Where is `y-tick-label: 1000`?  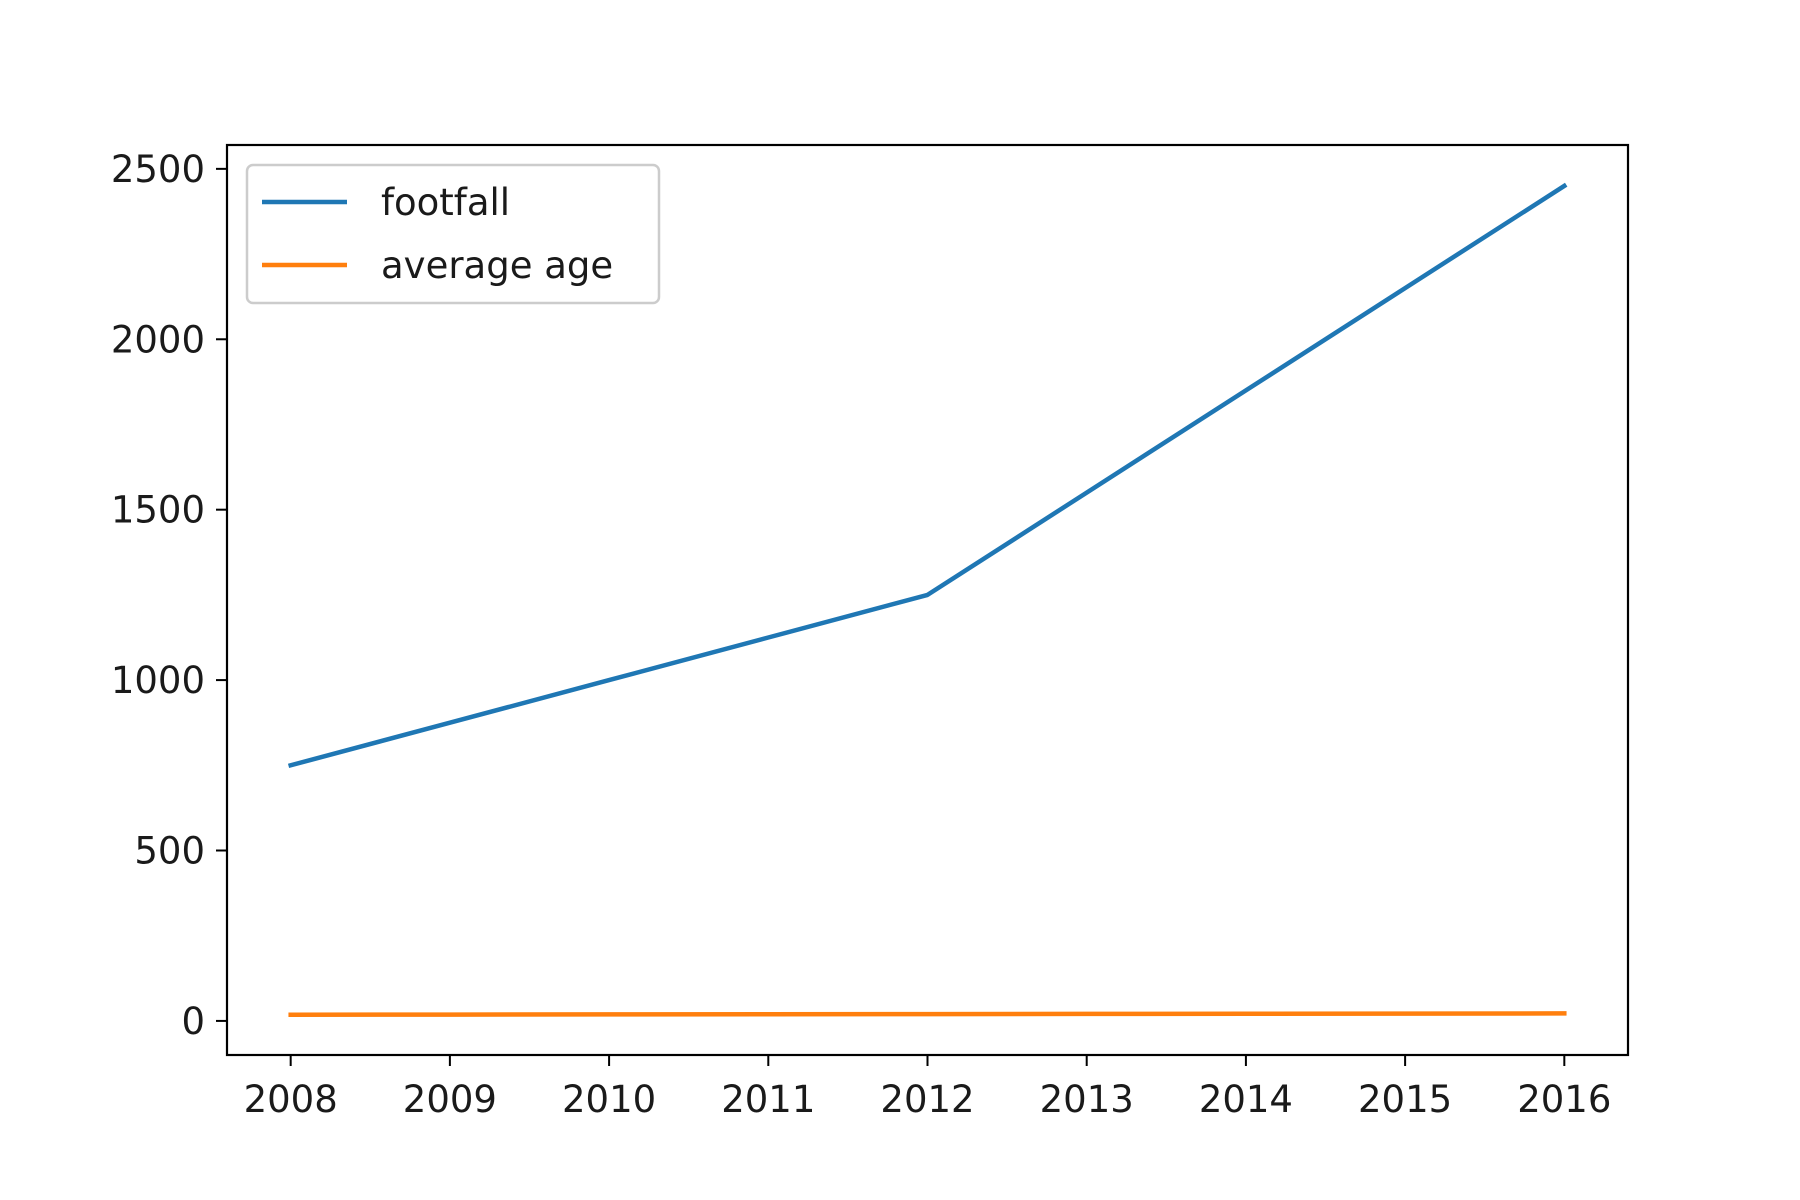 y-tick-label: 1000 is located at coordinates (158, 680).